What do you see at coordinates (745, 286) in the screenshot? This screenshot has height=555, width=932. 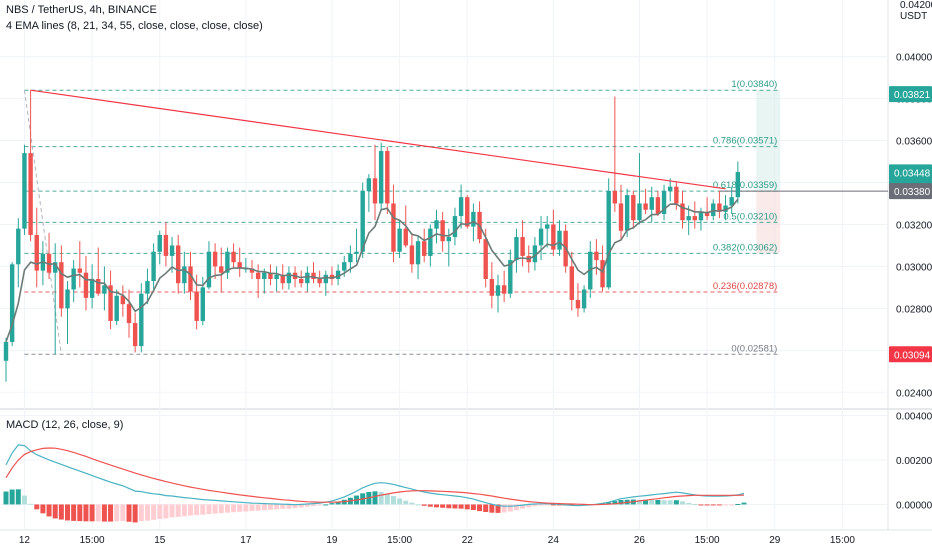 I see `fib-level-label: 0.236(0.02878)` at bounding box center [745, 286].